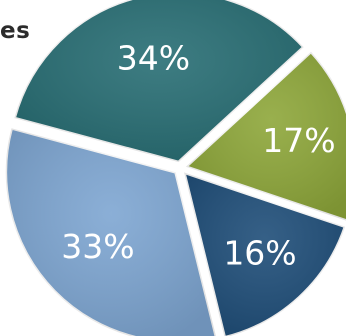 This screenshot has height=336, width=346. I want to click on heading-fragment: es, so click(15, 31).